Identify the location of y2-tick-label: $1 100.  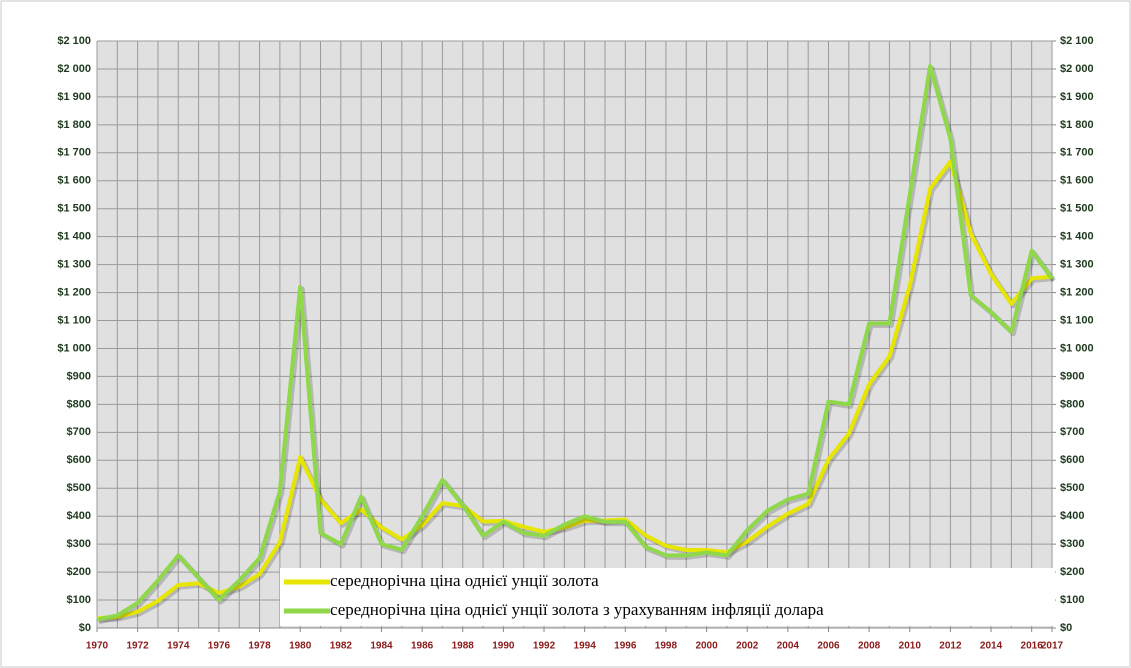
(1077, 320).